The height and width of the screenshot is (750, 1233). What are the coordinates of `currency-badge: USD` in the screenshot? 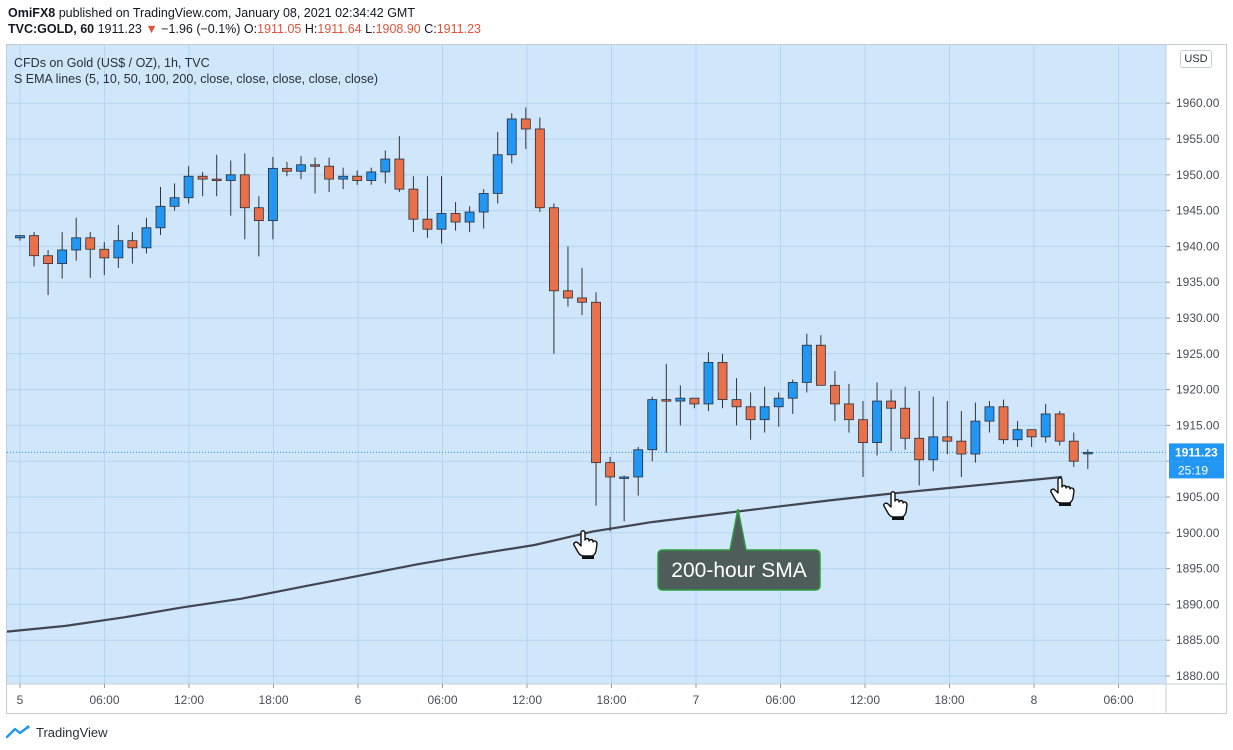 It's located at (1196, 59).